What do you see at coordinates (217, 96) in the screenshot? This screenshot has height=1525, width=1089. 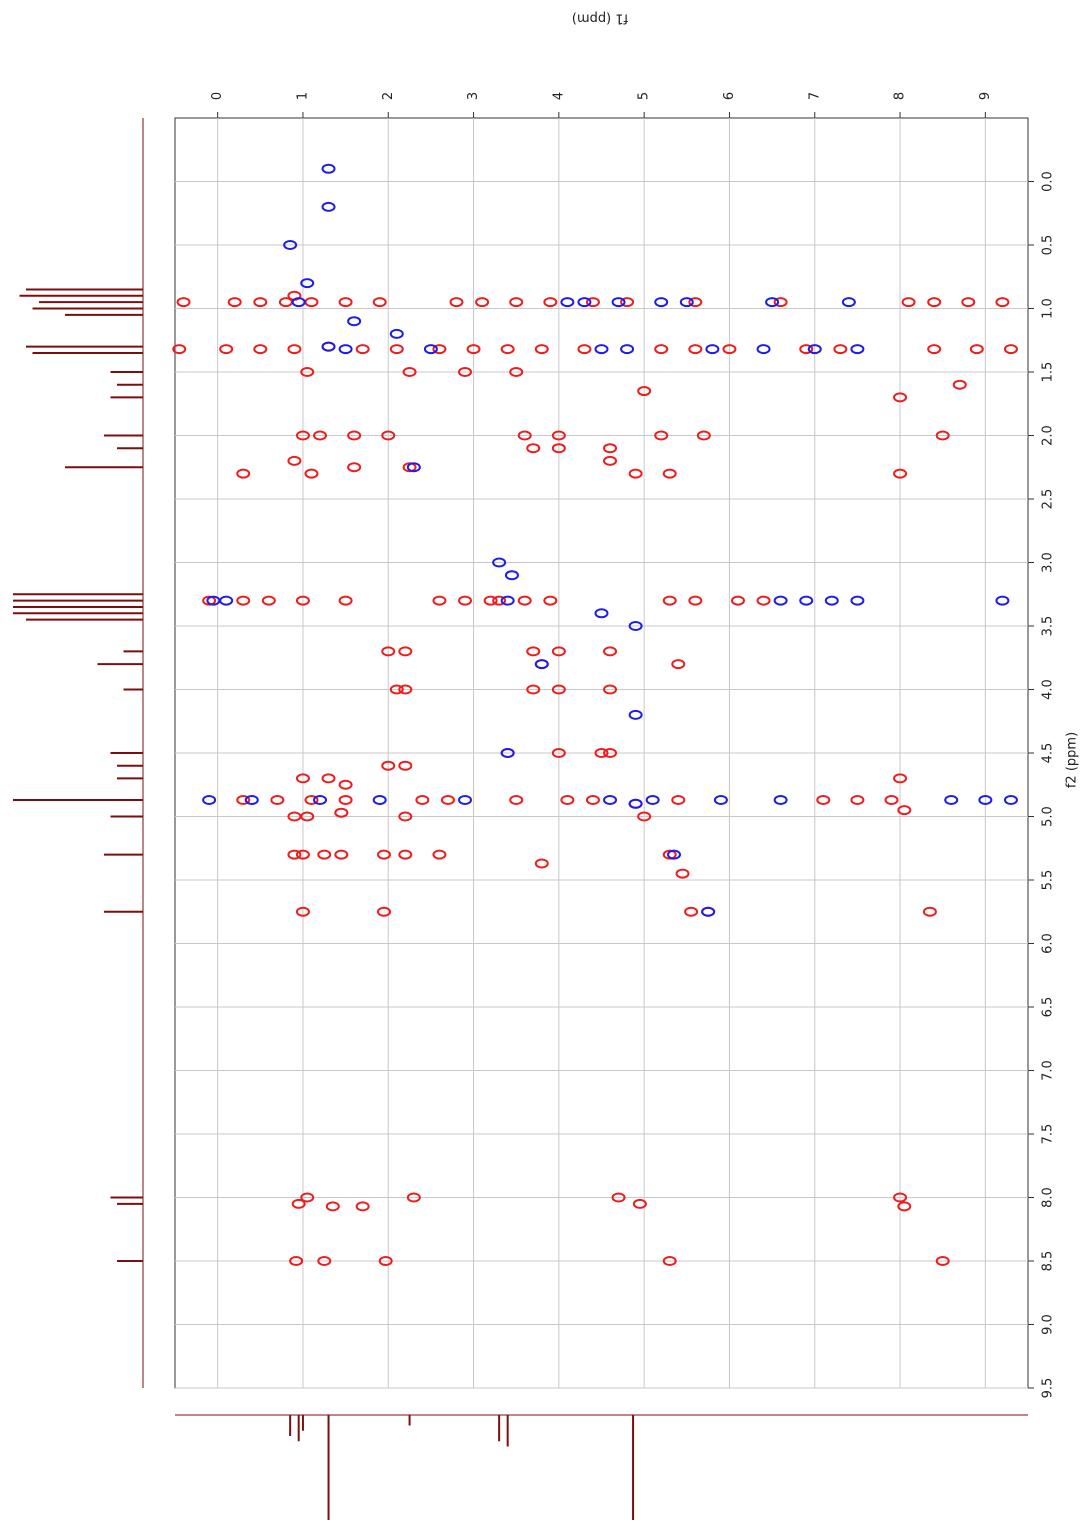 I see `x-tick-label: 0` at bounding box center [217, 96].